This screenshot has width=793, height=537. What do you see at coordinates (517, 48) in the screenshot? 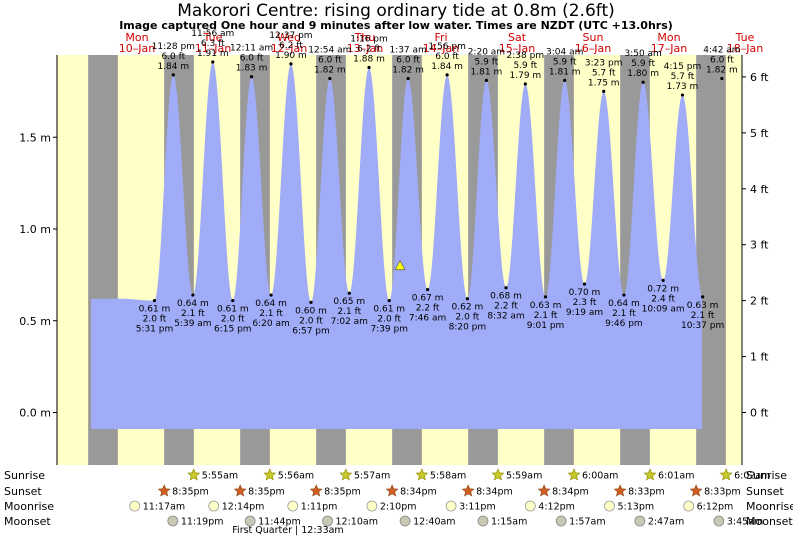
I see `day-date-label: 15–Jan` at bounding box center [517, 48].